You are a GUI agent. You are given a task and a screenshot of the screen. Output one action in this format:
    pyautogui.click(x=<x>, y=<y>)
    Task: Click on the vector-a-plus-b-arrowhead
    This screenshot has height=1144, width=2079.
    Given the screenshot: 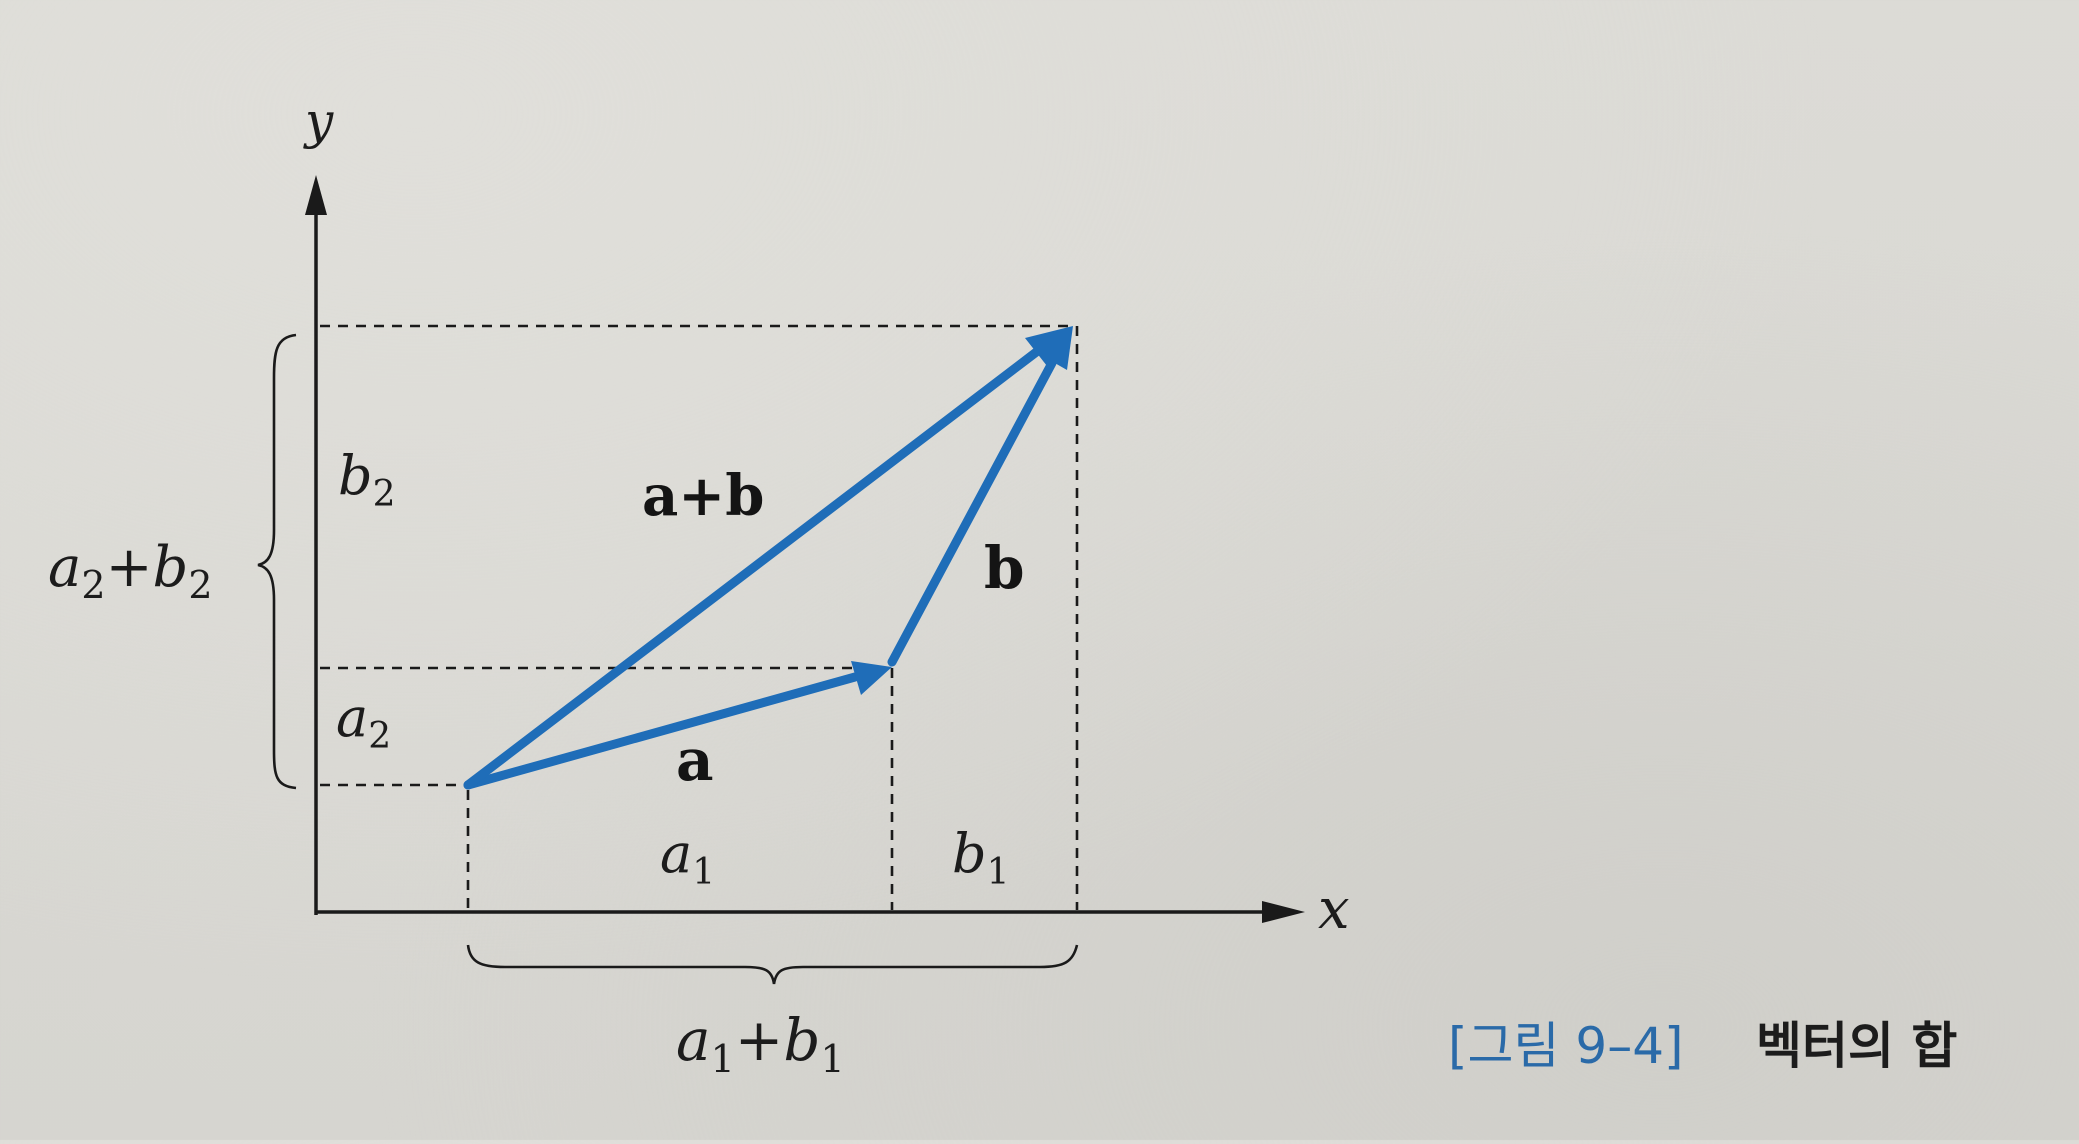 What is the action you would take?
    pyautogui.click(x=1049, y=346)
    